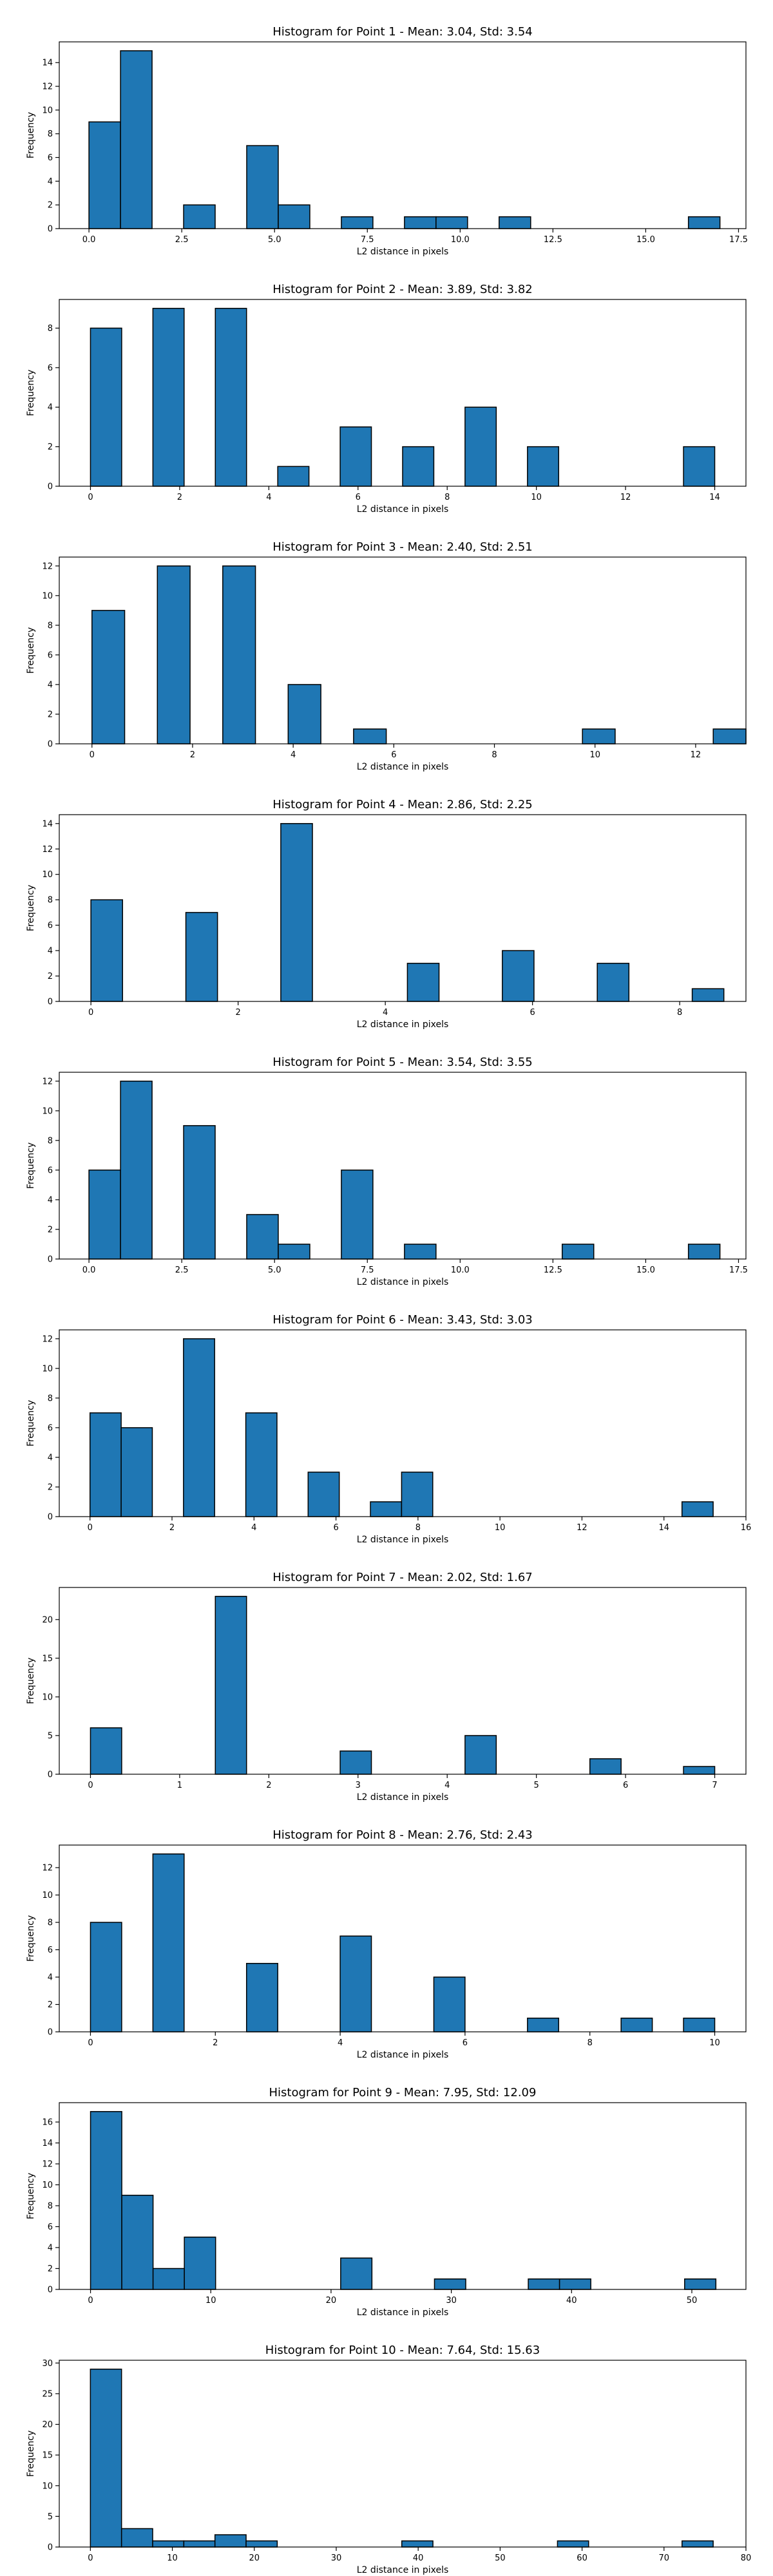 The width and height of the screenshot is (773, 2576). What do you see at coordinates (47, 2364) in the screenshot?
I see `y-tick-label: 30` at bounding box center [47, 2364].